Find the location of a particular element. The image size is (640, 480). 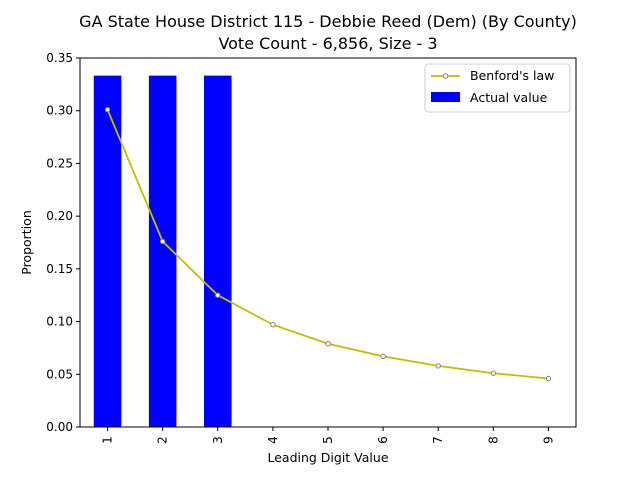

x-tick-label: 3 is located at coordinates (218, 440).